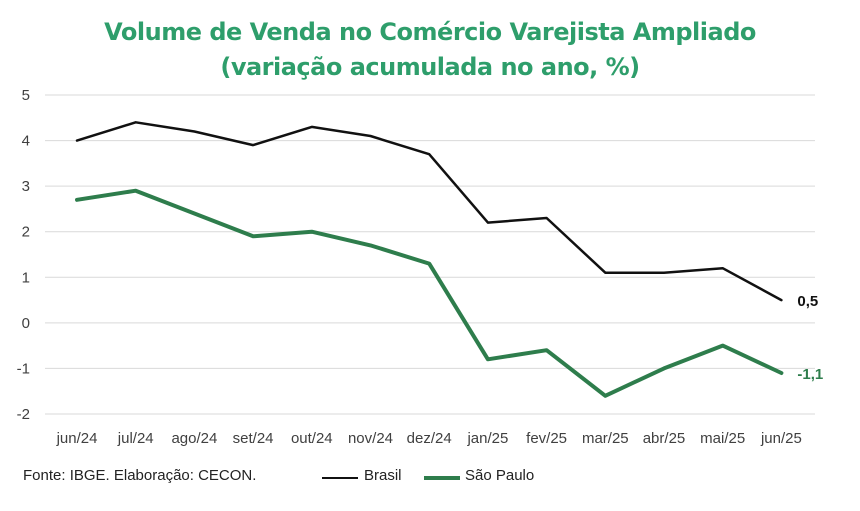 The image size is (860, 511). Describe the element at coordinates (807, 301) in the screenshot. I see `data-label-brasil: 0,5` at that location.